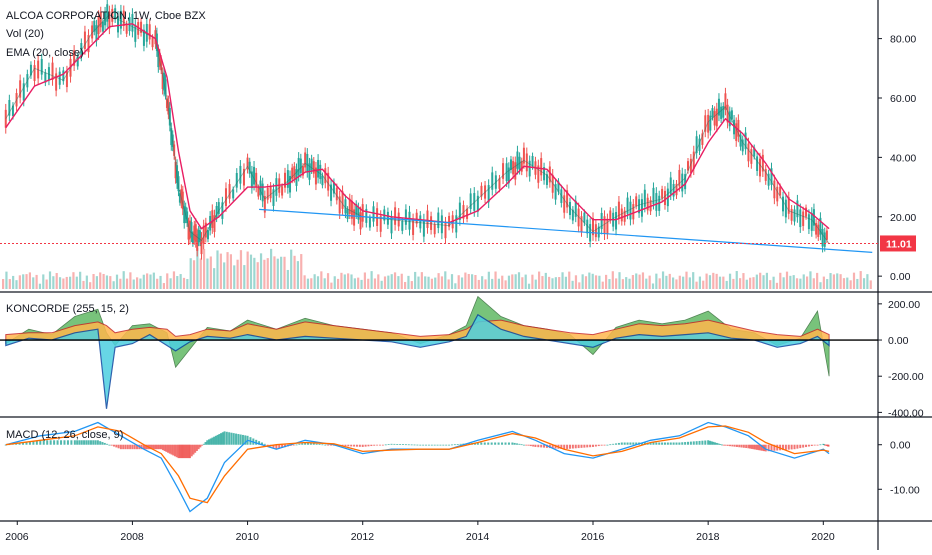  I want to click on volume-bars, so click(437, 268).